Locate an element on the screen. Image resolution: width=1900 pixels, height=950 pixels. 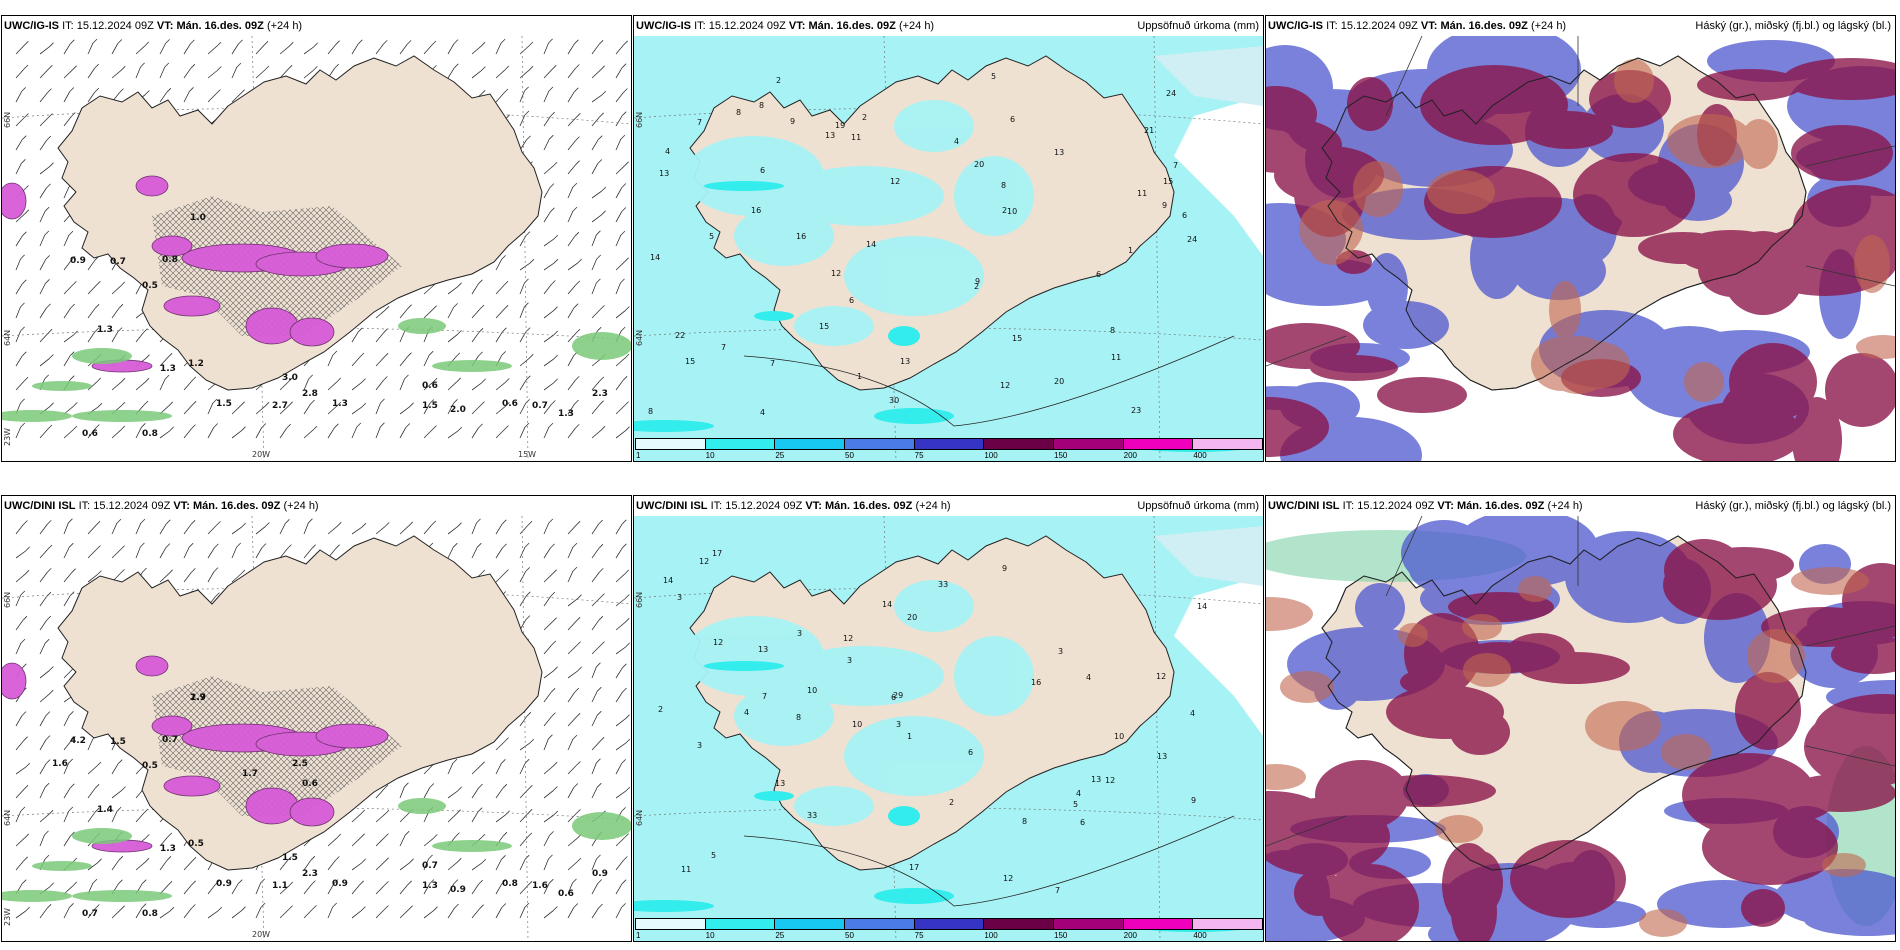
precip-value: 0.9 is located at coordinates (224, 884).